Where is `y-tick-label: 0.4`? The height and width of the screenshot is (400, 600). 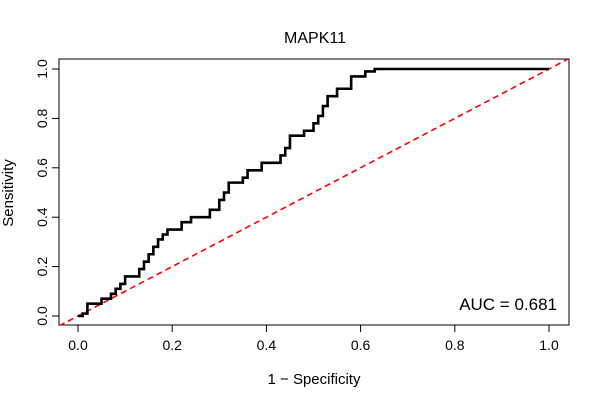 y-tick-label: 0.4 is located at coordinates (42, 217).